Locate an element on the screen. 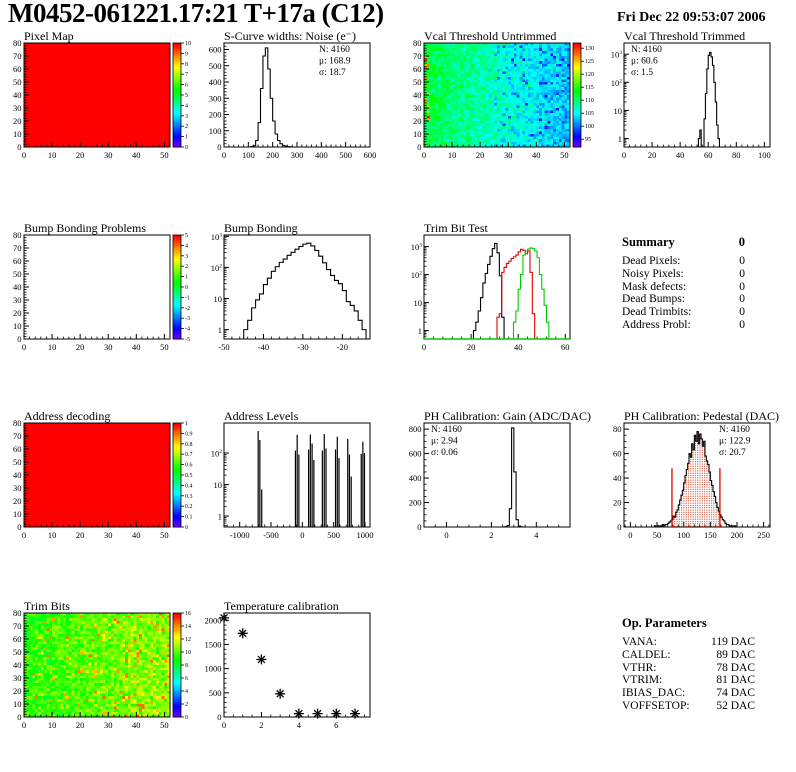  table-row: VANA: 119 DAC is located at coordinates (688, 642).